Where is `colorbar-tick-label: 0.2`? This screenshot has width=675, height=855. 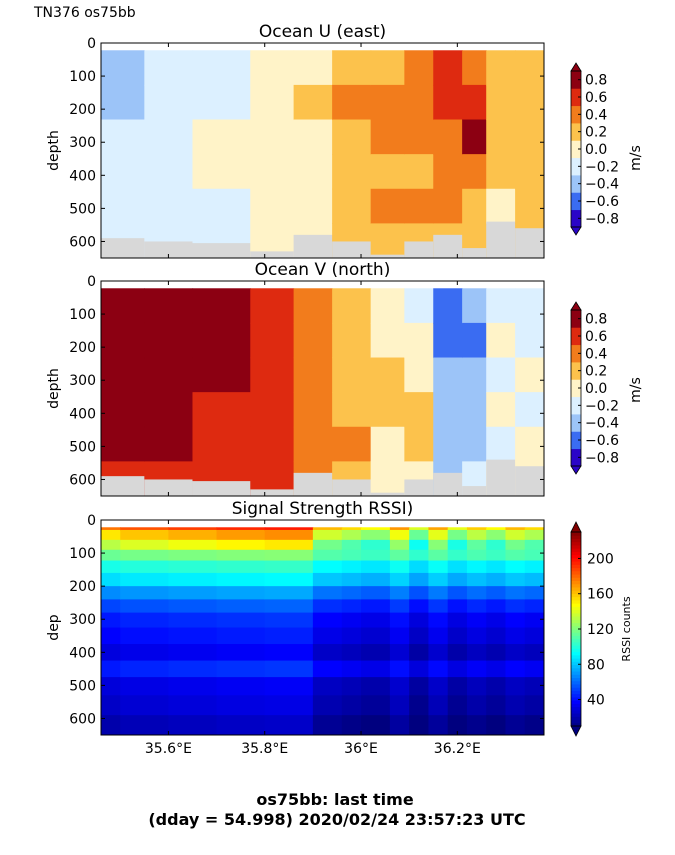
colorbar-tick-label: 0.2 is located at coordinates (596, 133).